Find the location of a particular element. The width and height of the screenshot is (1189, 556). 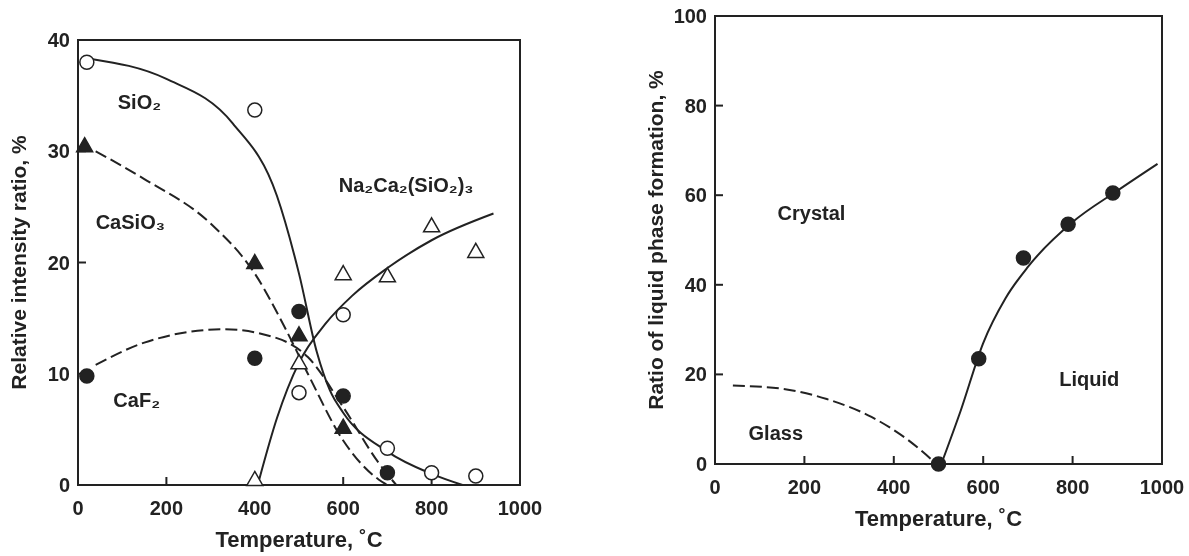

y-tick-label: 80 is located at coordinates (695, 105).